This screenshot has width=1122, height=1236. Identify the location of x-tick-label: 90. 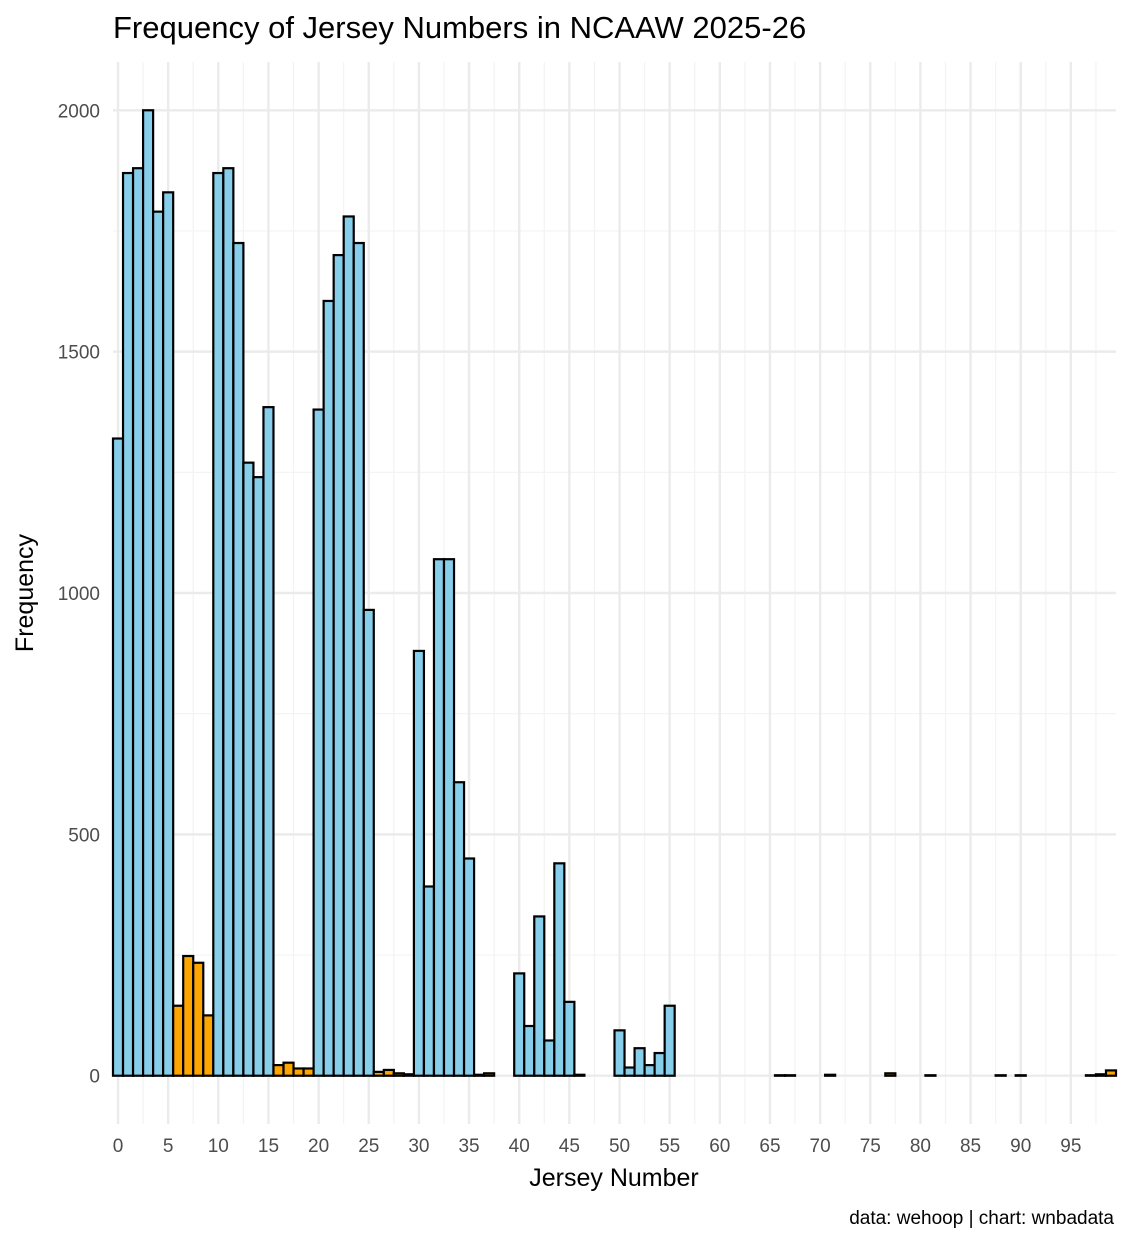
(1020, 1146).